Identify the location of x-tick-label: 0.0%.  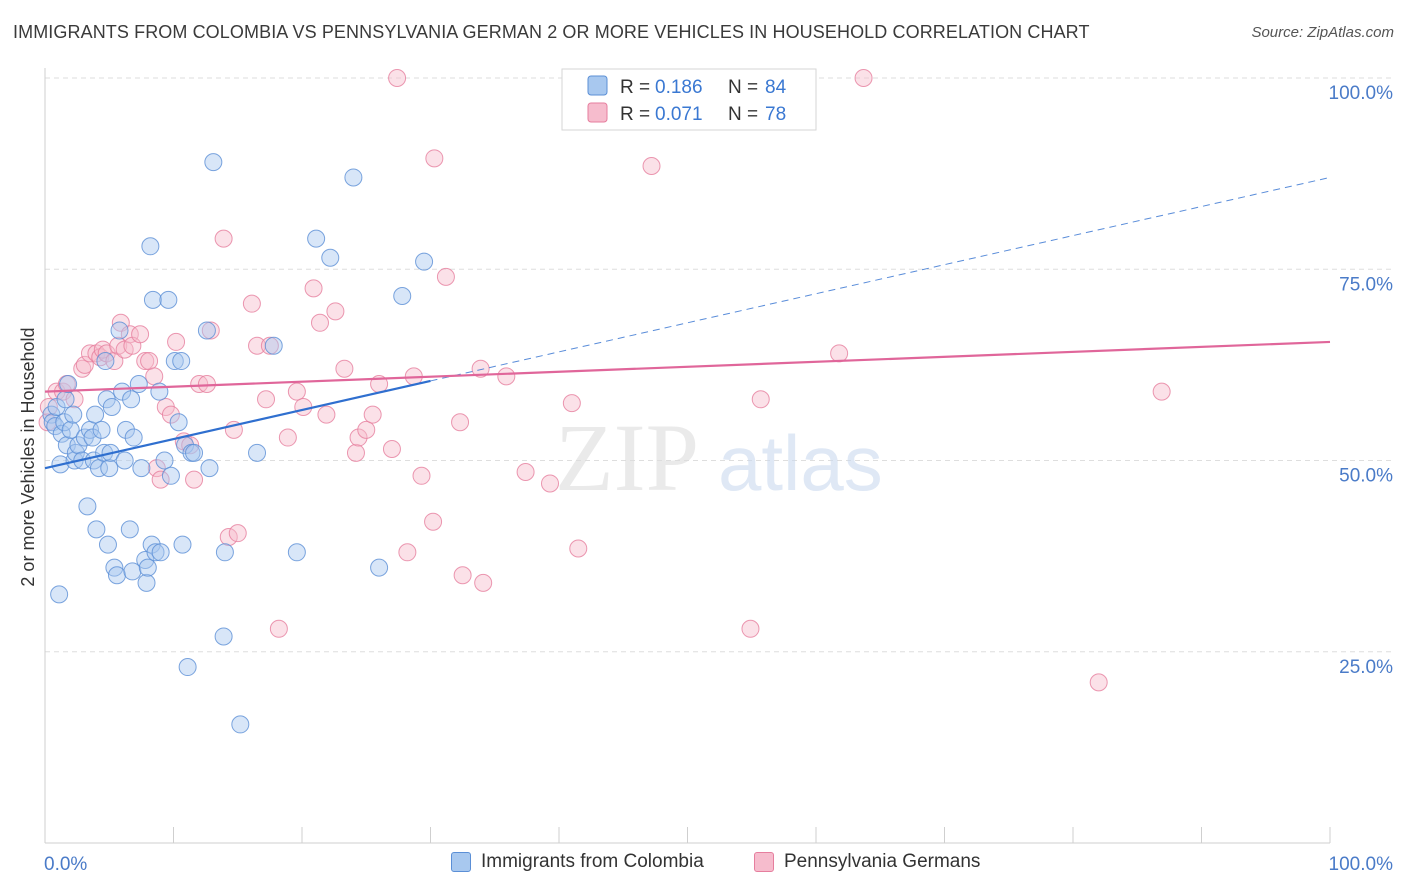
(65, 864).